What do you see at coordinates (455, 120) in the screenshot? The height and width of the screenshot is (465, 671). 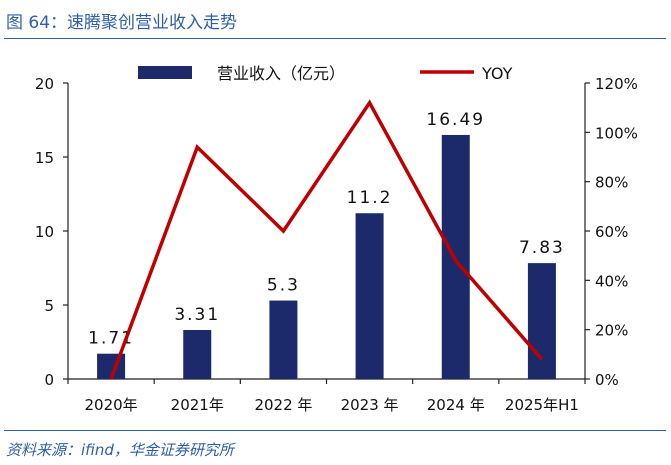 I see `revenue-data-label: 16.49` at bounding box center [455, 120].